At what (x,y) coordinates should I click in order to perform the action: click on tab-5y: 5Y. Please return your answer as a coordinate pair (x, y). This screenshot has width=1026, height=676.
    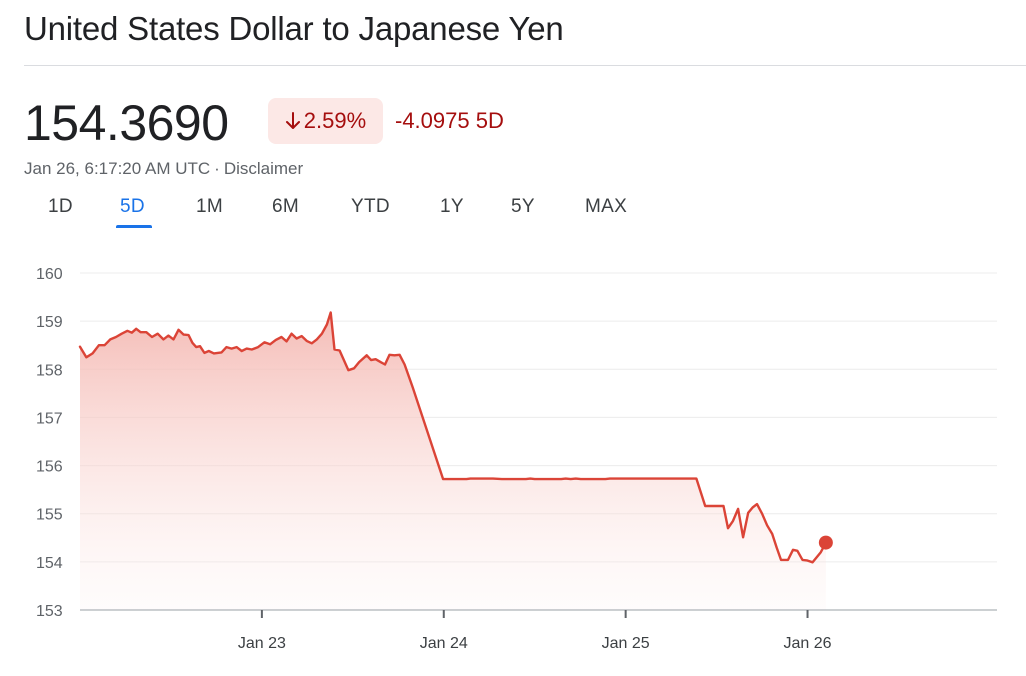
    Looking at the image, I should click on (523, 206).